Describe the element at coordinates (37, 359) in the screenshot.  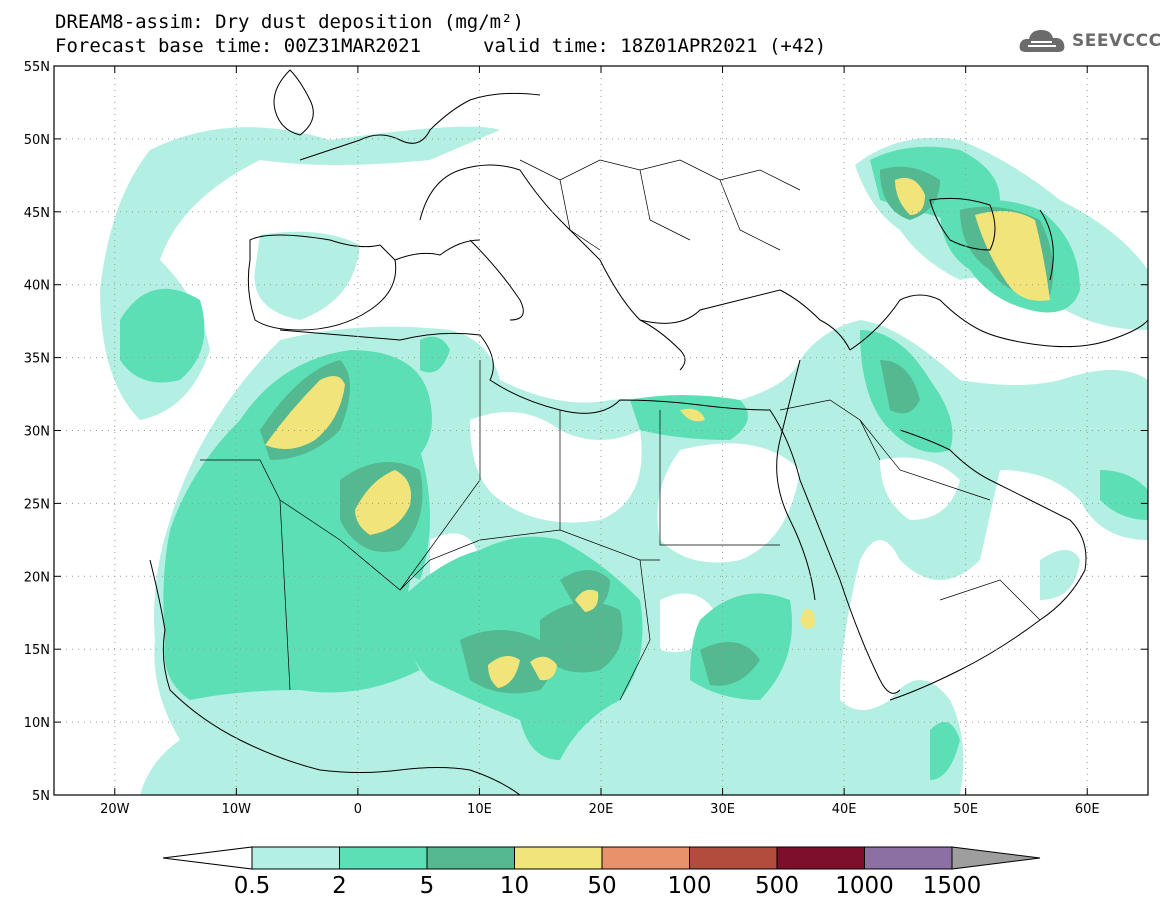
I see `lat-label: 35N` at that location.